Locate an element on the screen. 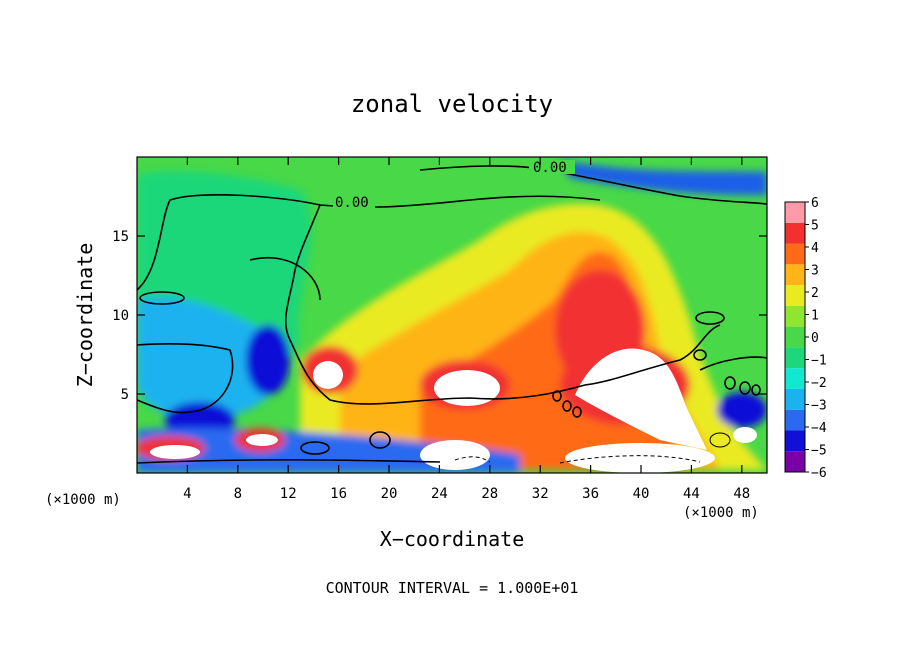  colorbar-tick-label: 6 is located at coordinates (815, 203).